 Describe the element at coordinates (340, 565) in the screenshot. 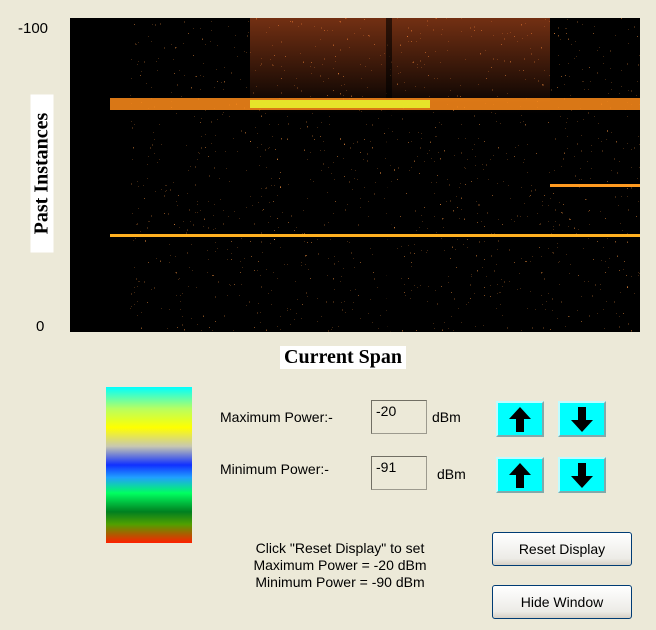

I see `note-line: Maximum Power = -20 dBm` at that location.